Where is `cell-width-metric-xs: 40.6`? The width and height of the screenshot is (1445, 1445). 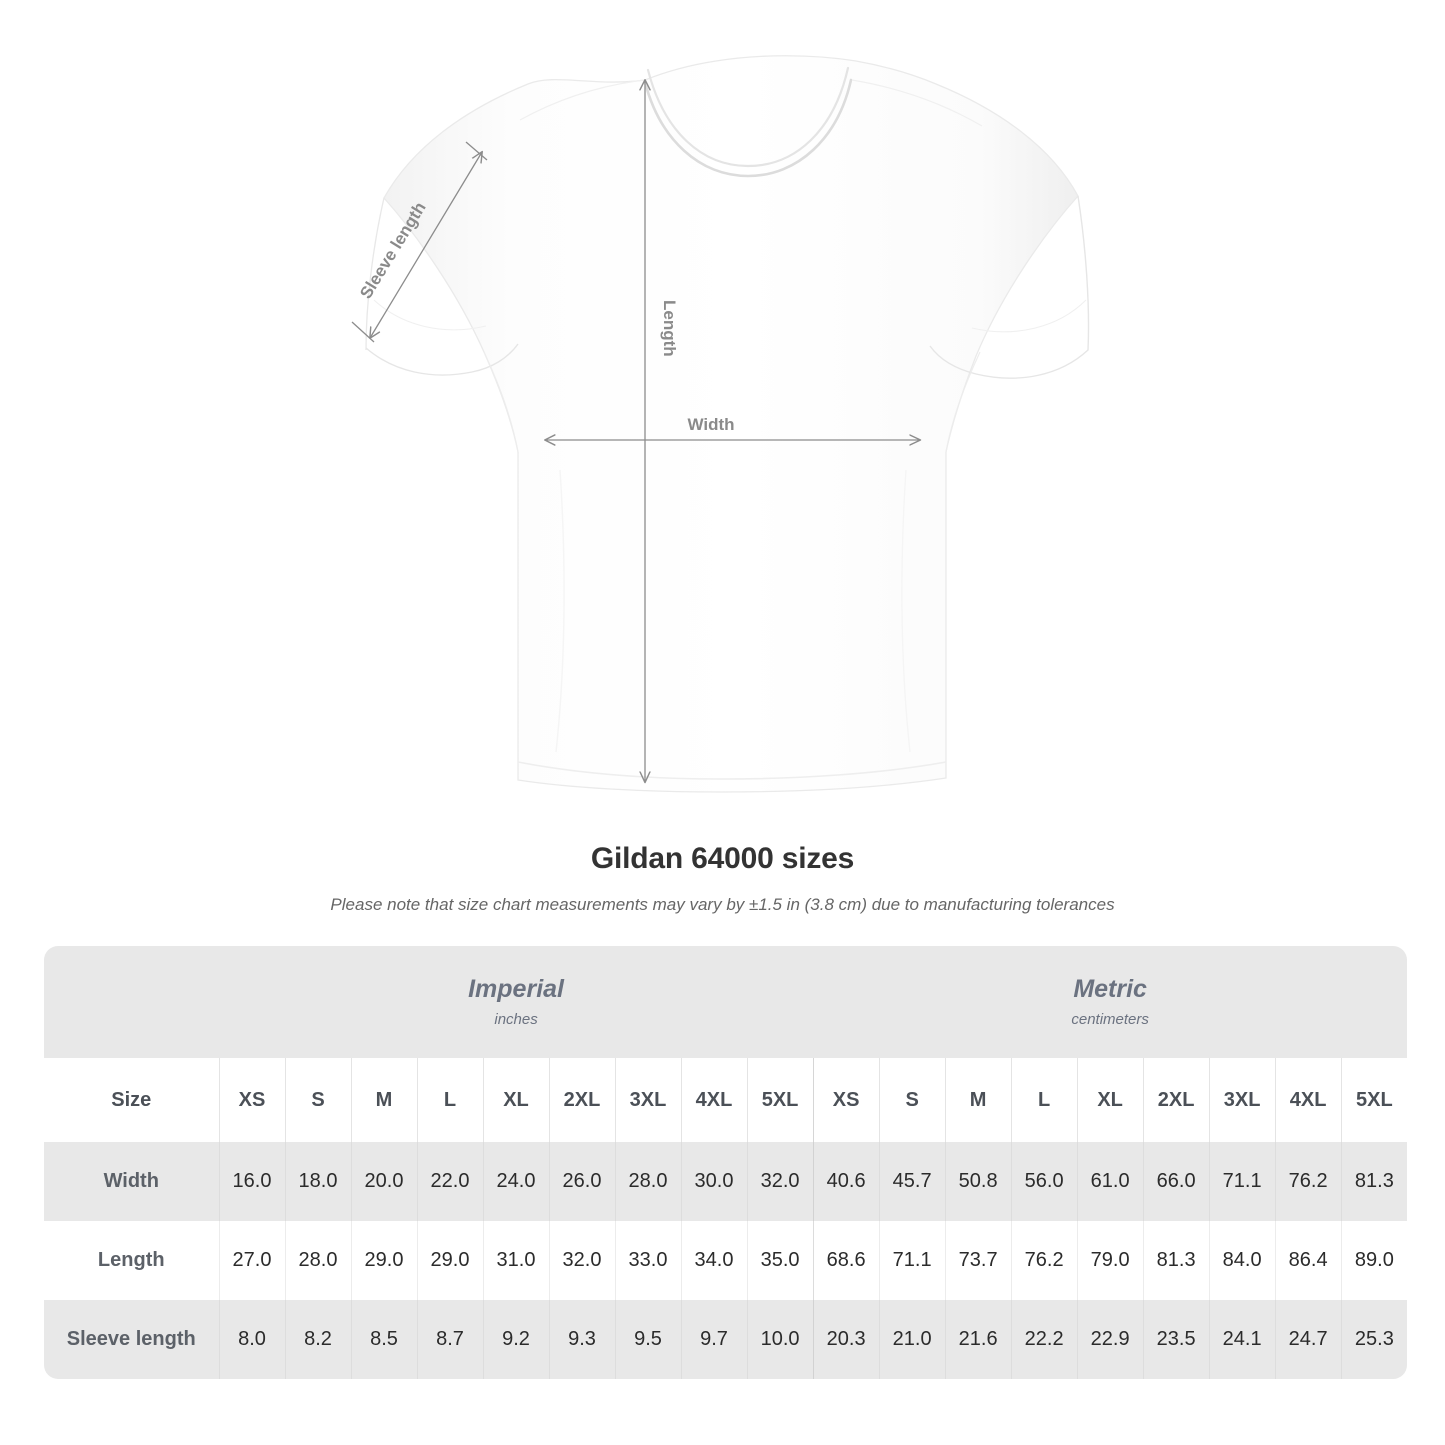
cell-width-metric-xs: 40.6 is located at coordinates (846, 1181).